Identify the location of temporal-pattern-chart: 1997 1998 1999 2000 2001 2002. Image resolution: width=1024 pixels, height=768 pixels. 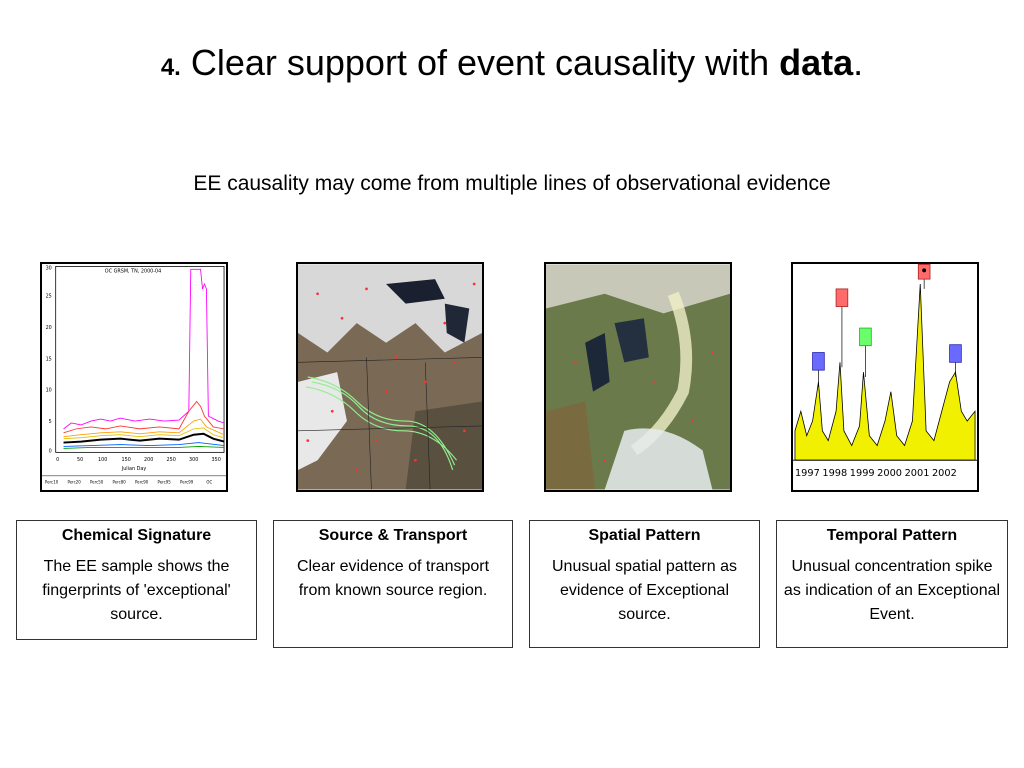
(885, 377).